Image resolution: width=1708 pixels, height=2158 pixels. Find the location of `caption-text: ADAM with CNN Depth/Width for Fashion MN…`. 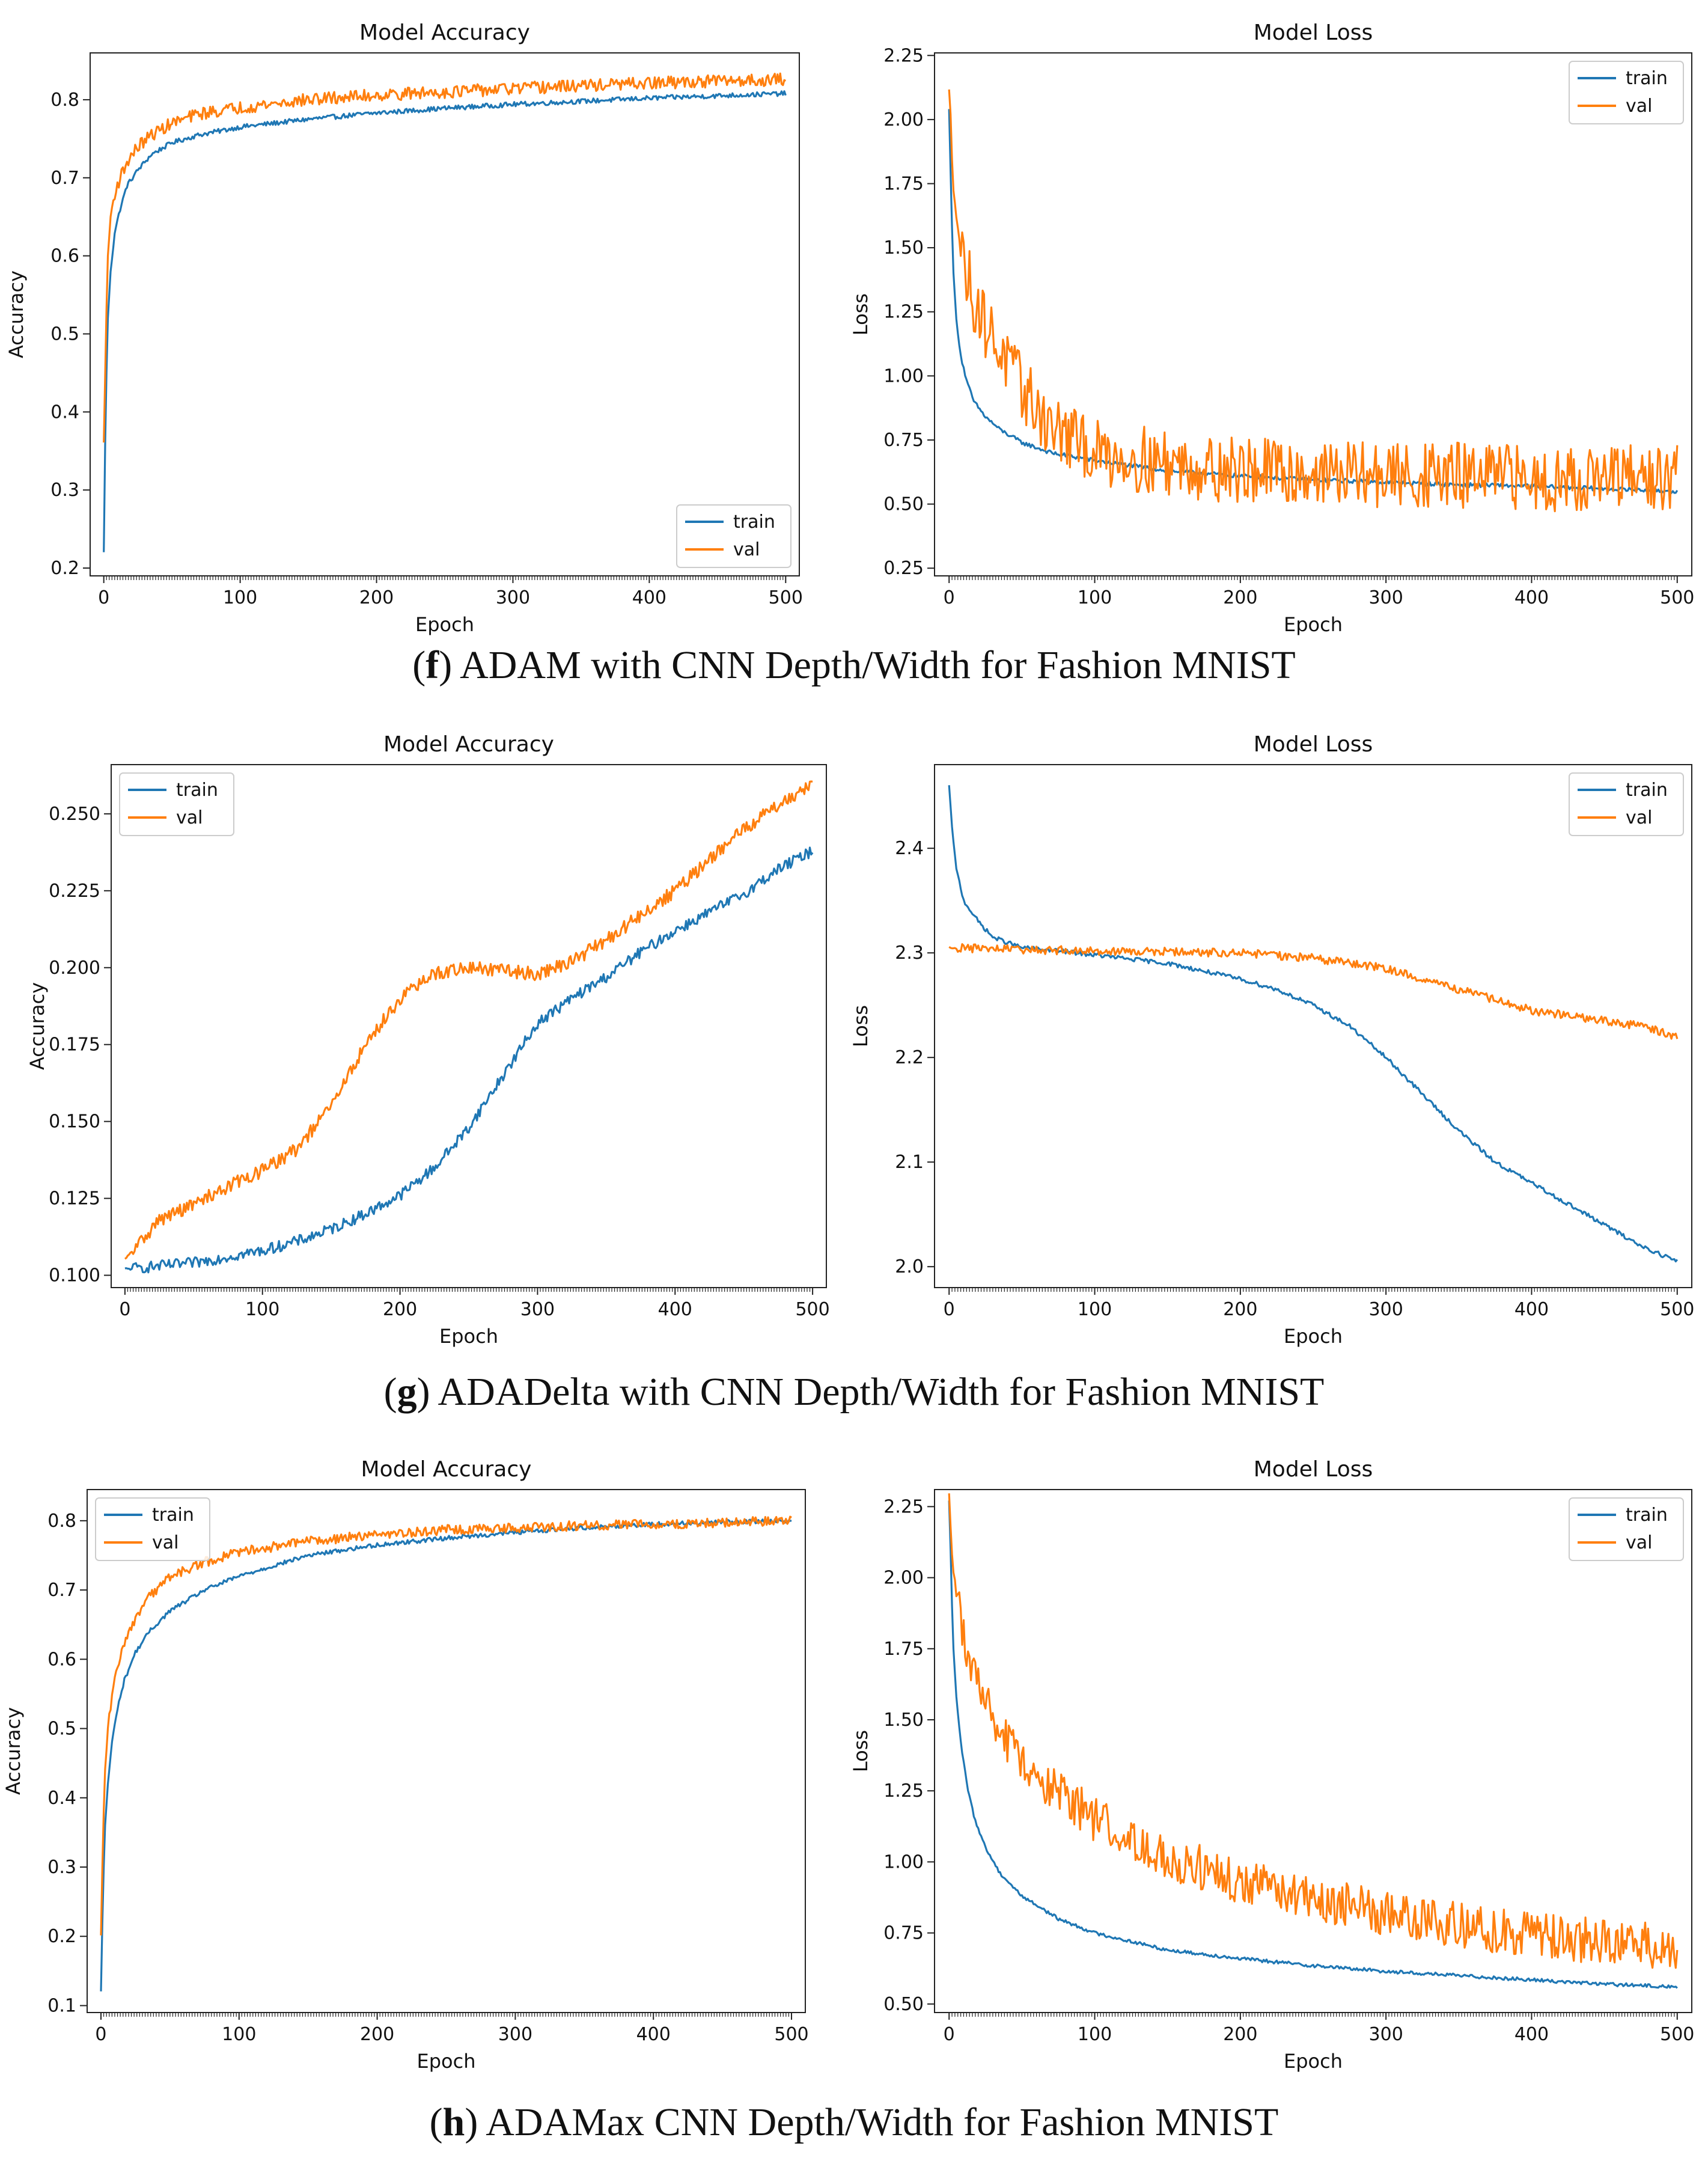

caption-text: ADAM with CNN Depth/Width for Fashion MN… is located at coordinates (874, 665).